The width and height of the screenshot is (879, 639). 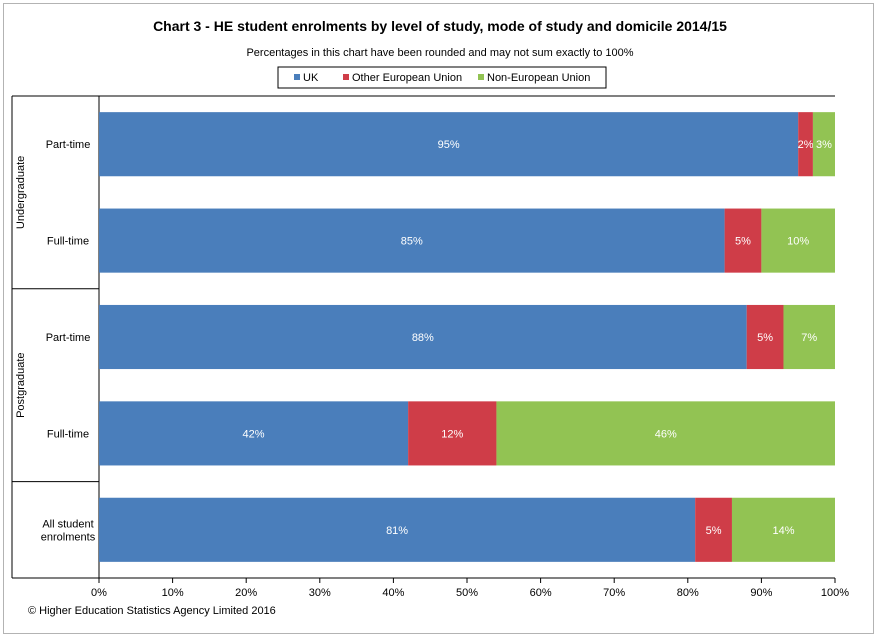 I want to click on legend-box, so click(x=442, y=77).